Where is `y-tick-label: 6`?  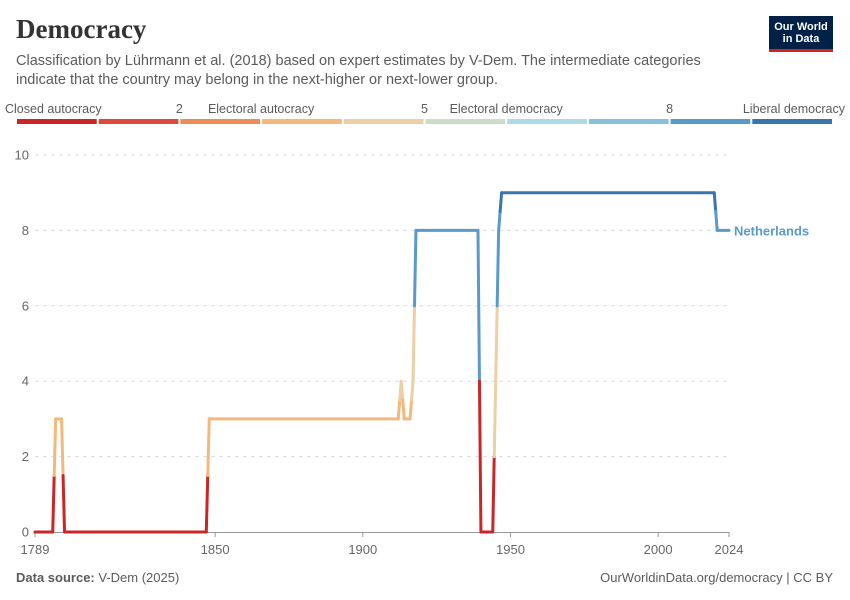
y-tick-label: 6 is located at coordinates (25, 305).